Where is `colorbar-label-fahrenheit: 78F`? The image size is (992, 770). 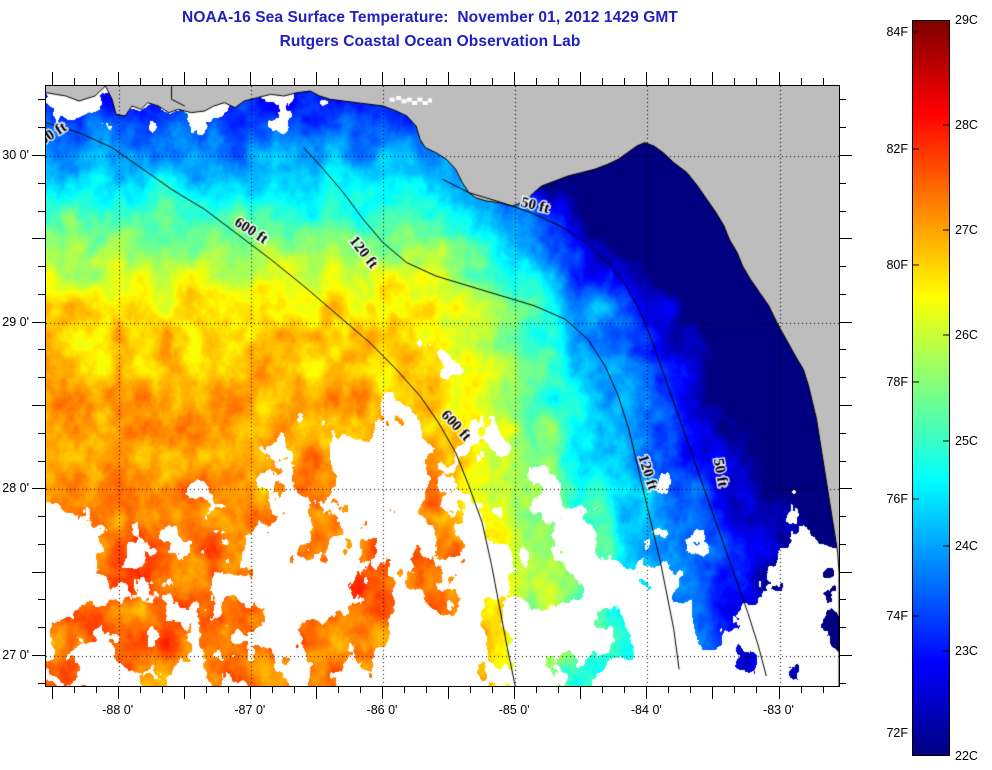
colorbar-label-fahrenheit: 78F is located at coordinates (897, 382).